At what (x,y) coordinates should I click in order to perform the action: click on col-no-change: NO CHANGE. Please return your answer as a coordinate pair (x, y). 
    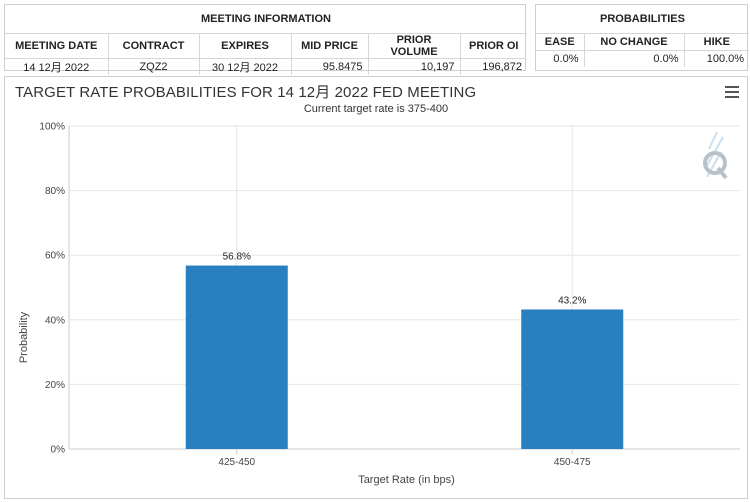
    Looking at the image, I should click on (634, 41).